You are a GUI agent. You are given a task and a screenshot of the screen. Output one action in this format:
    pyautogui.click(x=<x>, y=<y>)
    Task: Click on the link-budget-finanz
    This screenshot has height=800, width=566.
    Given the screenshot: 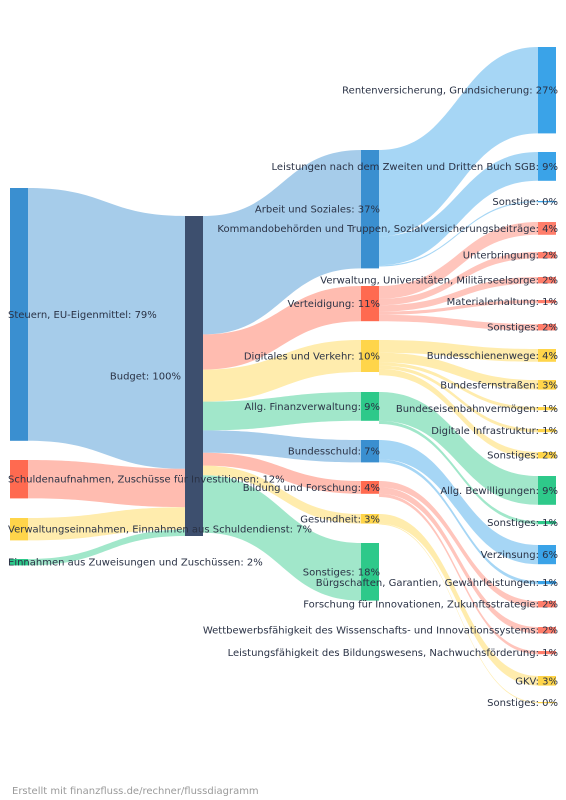 What is the action you would take?
    pyautogui.click(x=282, y=411)
    